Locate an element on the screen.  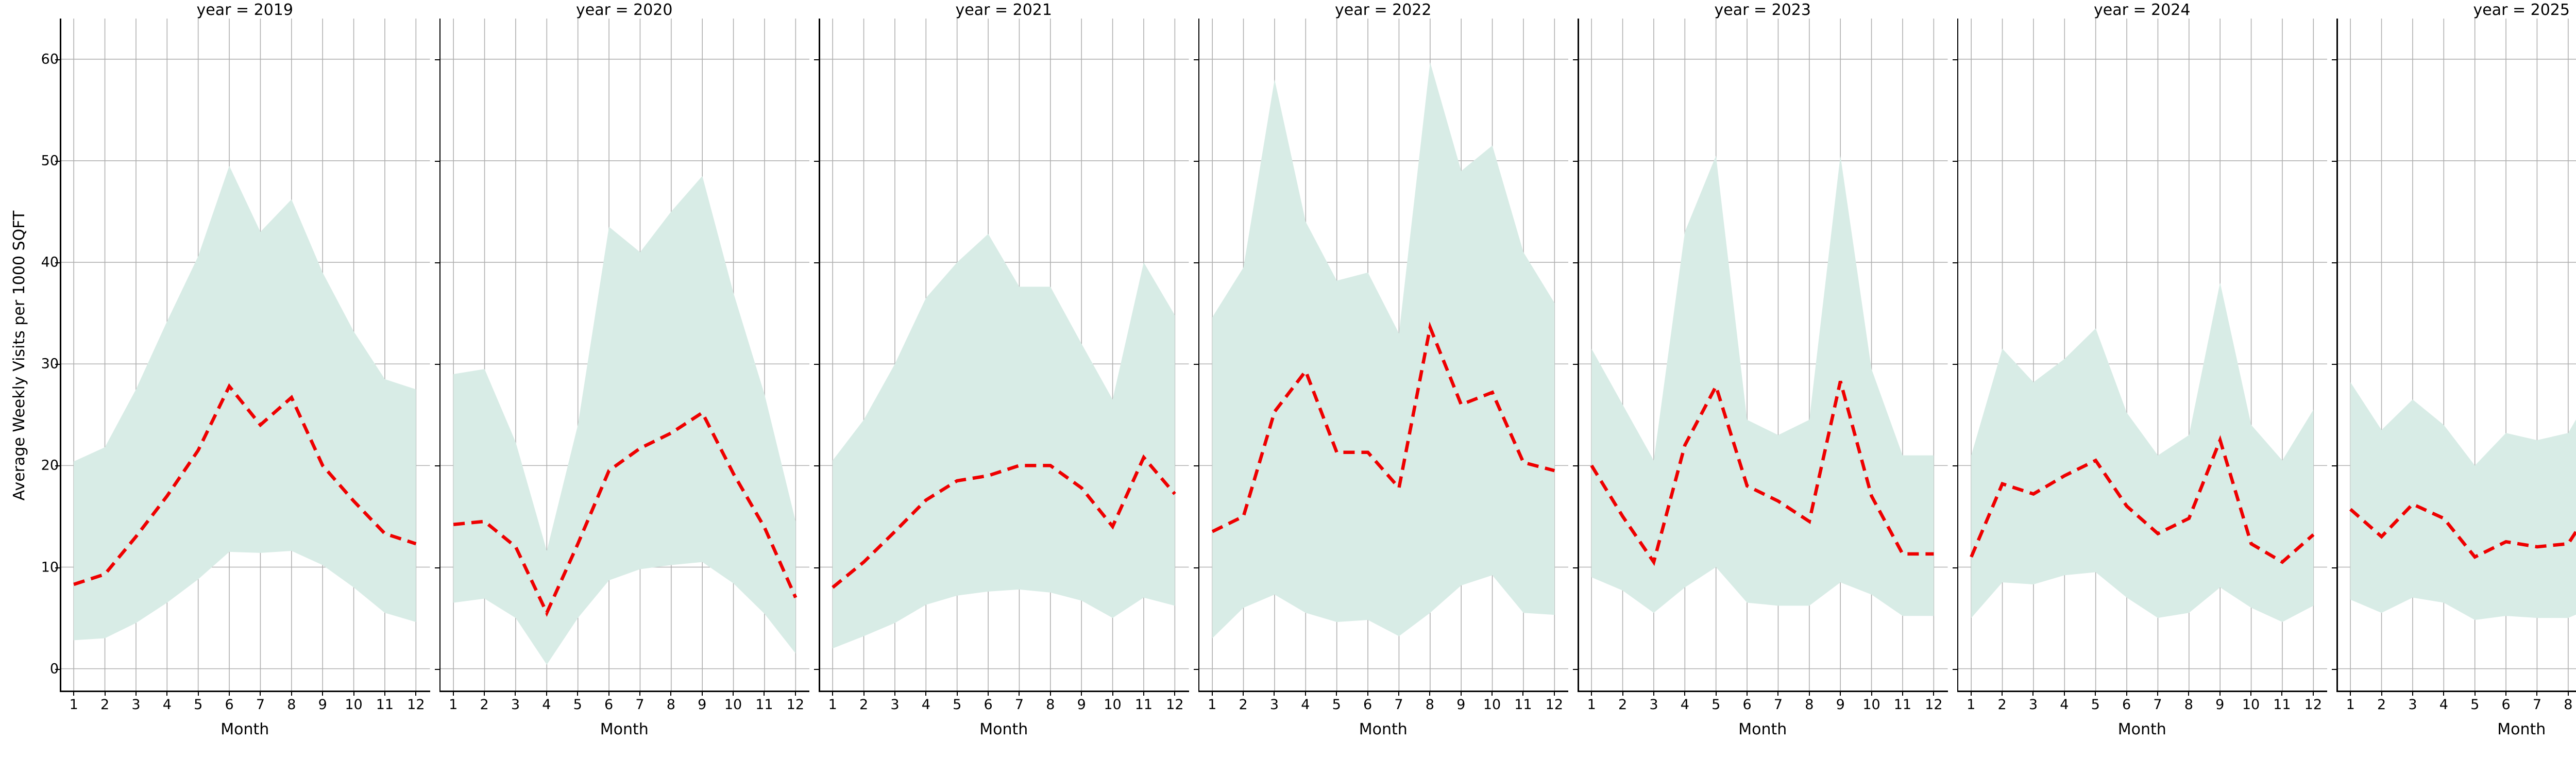
x-tick-label: 9 is located at coordinates (1081, 705).